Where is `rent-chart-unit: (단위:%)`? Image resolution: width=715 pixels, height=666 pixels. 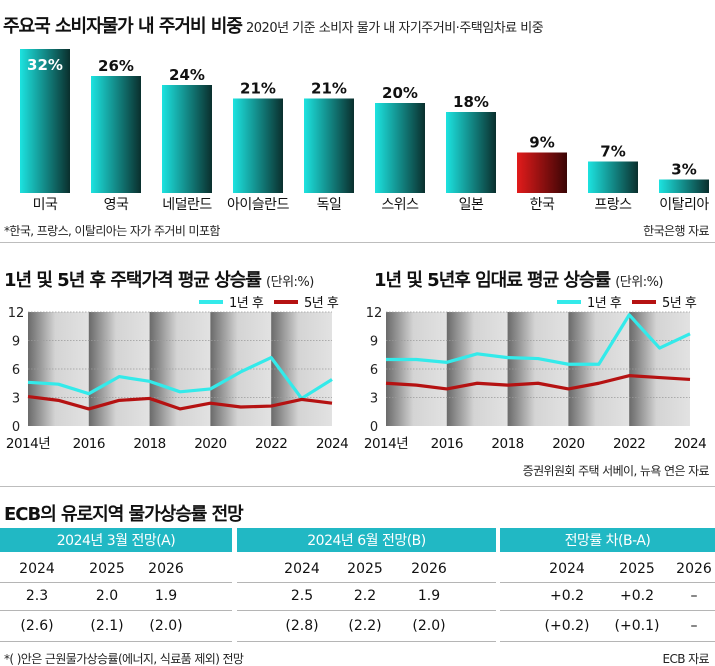 rent-chart-unit: (단위:%) is located at coordinates (639, 282).